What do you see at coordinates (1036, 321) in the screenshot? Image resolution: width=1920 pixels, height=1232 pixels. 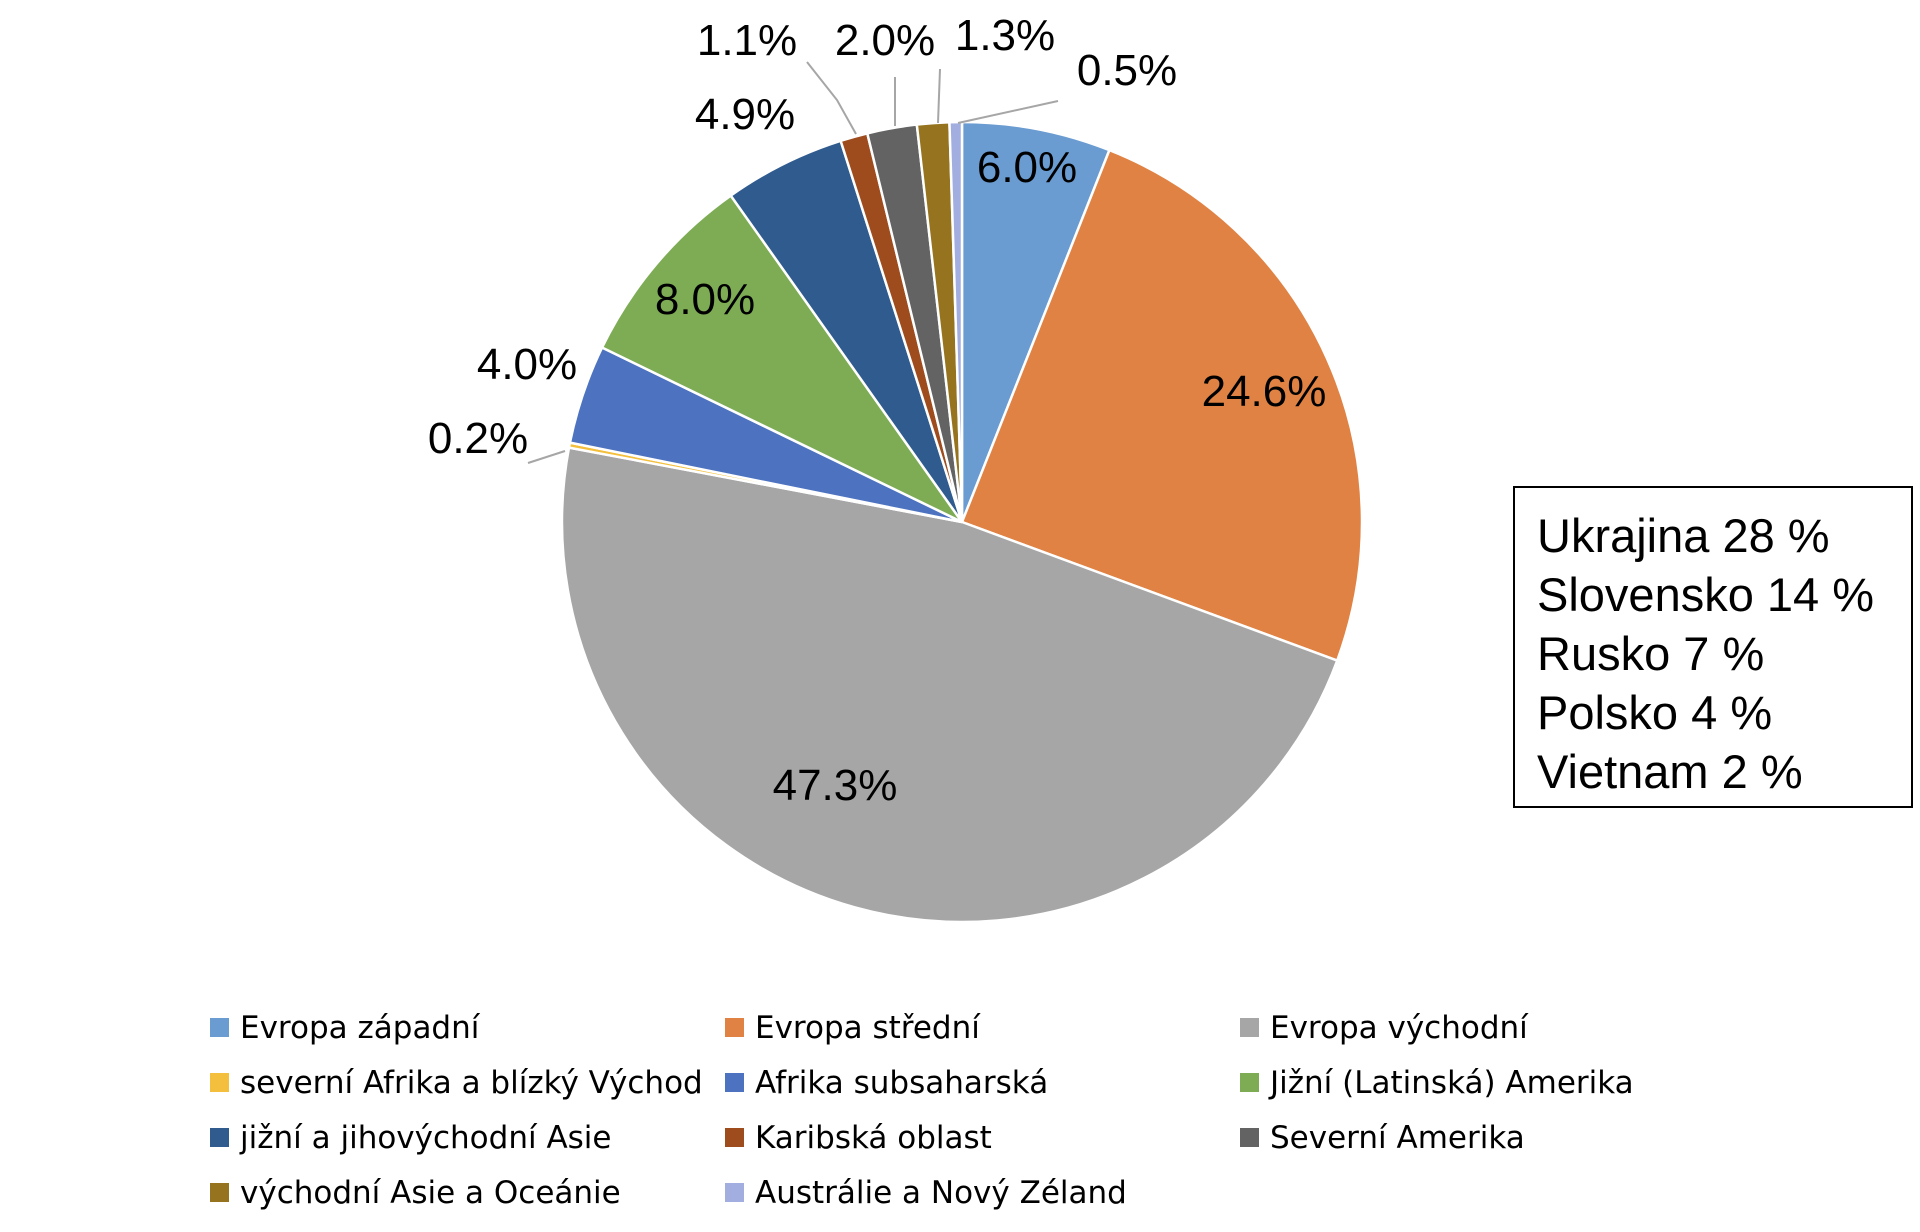 I see `pie-slice-evropa-zapadni` at bounding box center [1036, 321].